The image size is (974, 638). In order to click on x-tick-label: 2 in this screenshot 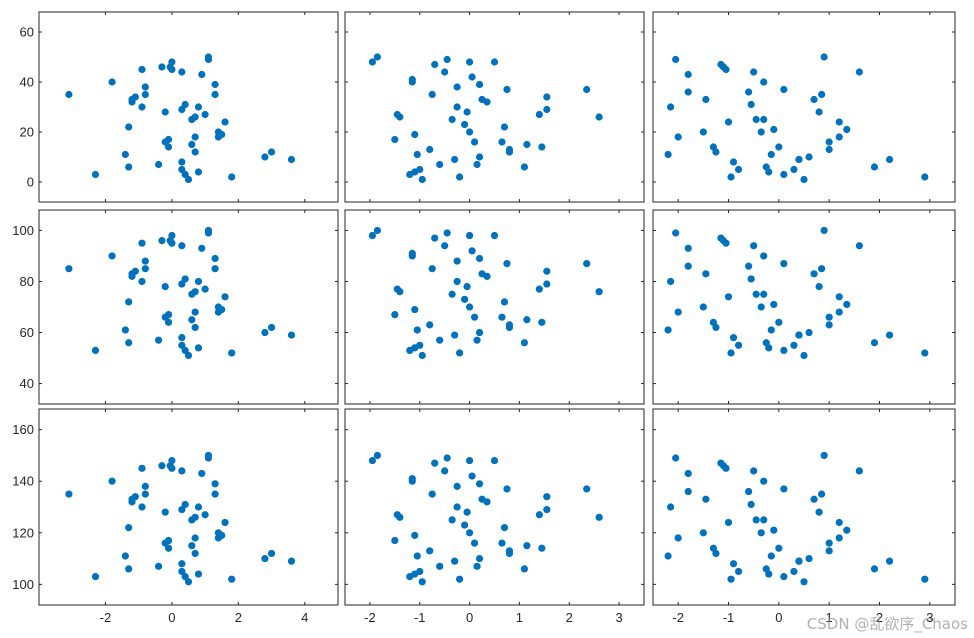, I will do `click(569, 617)`.